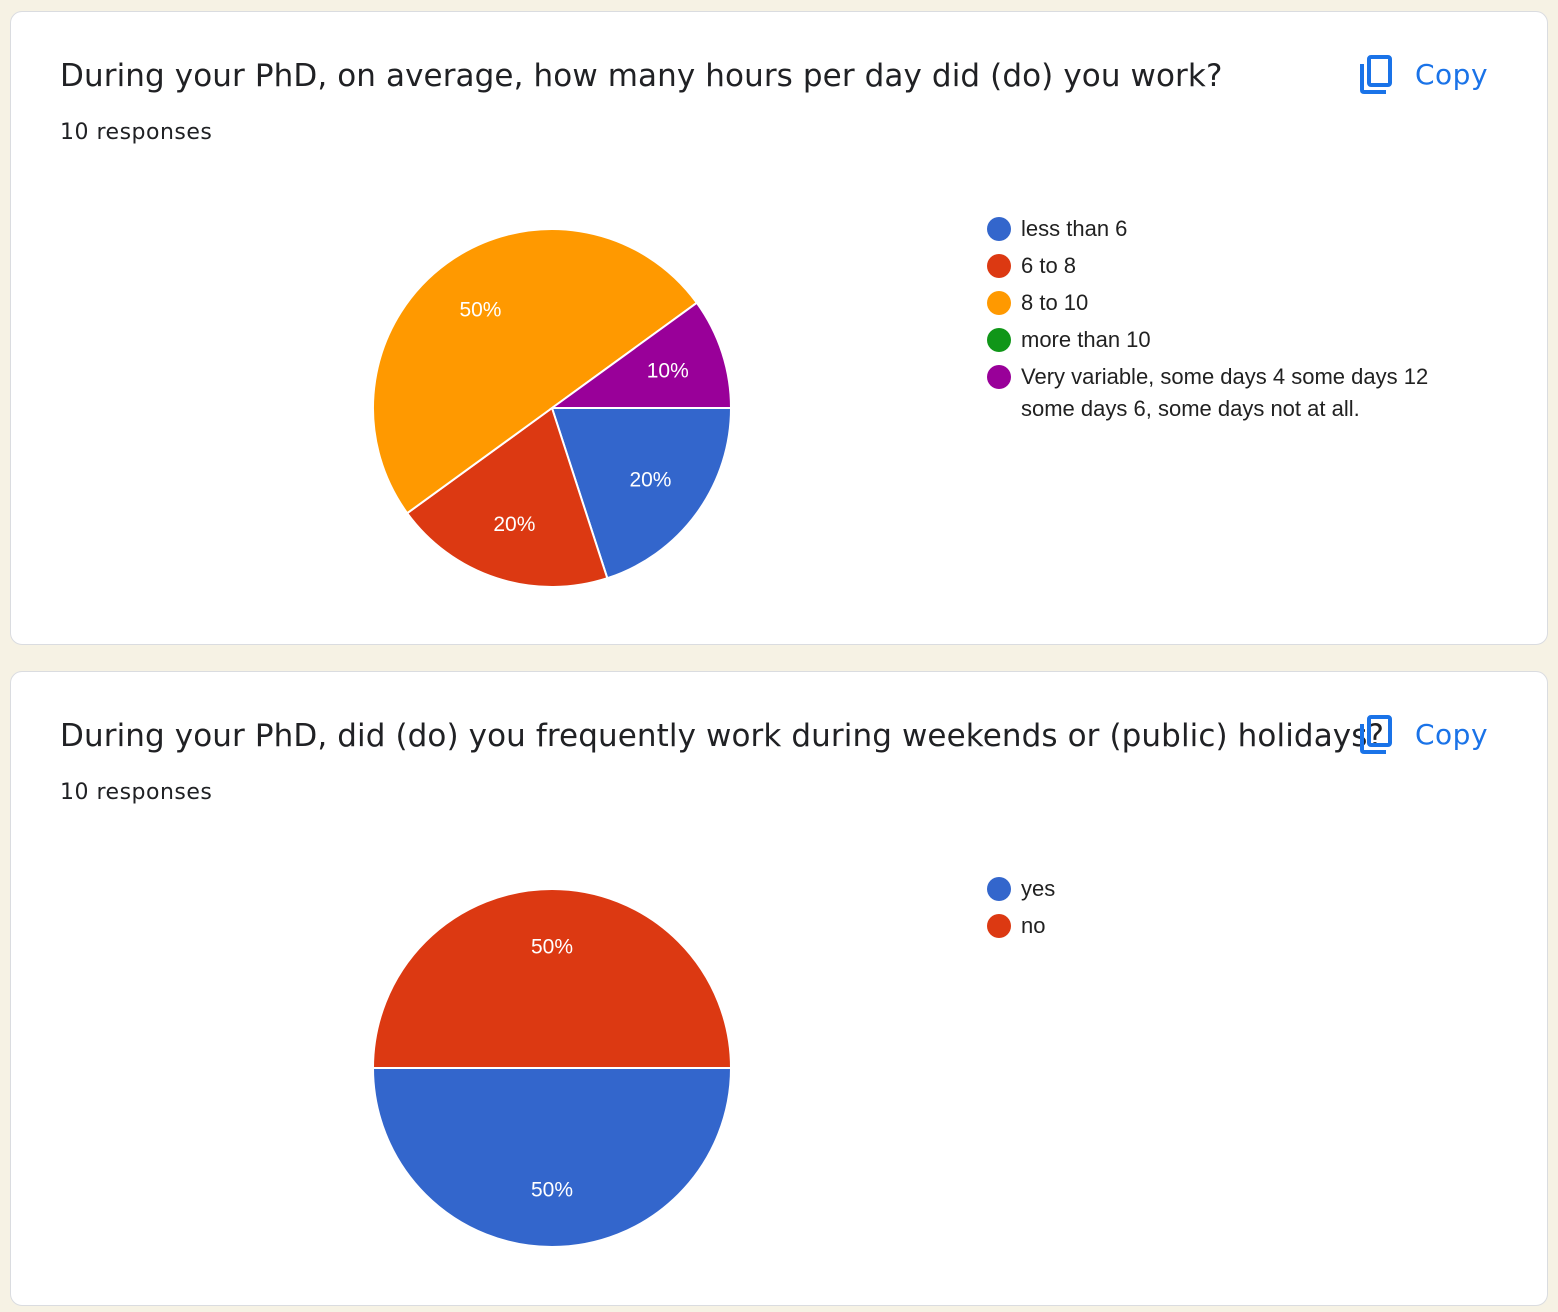 Image resolution: width=1558 pixels, height=1312 pixels. Describe the element at coordinates (1247, 229) in the screenshot. I see `legend-item: less than 6` at that location.